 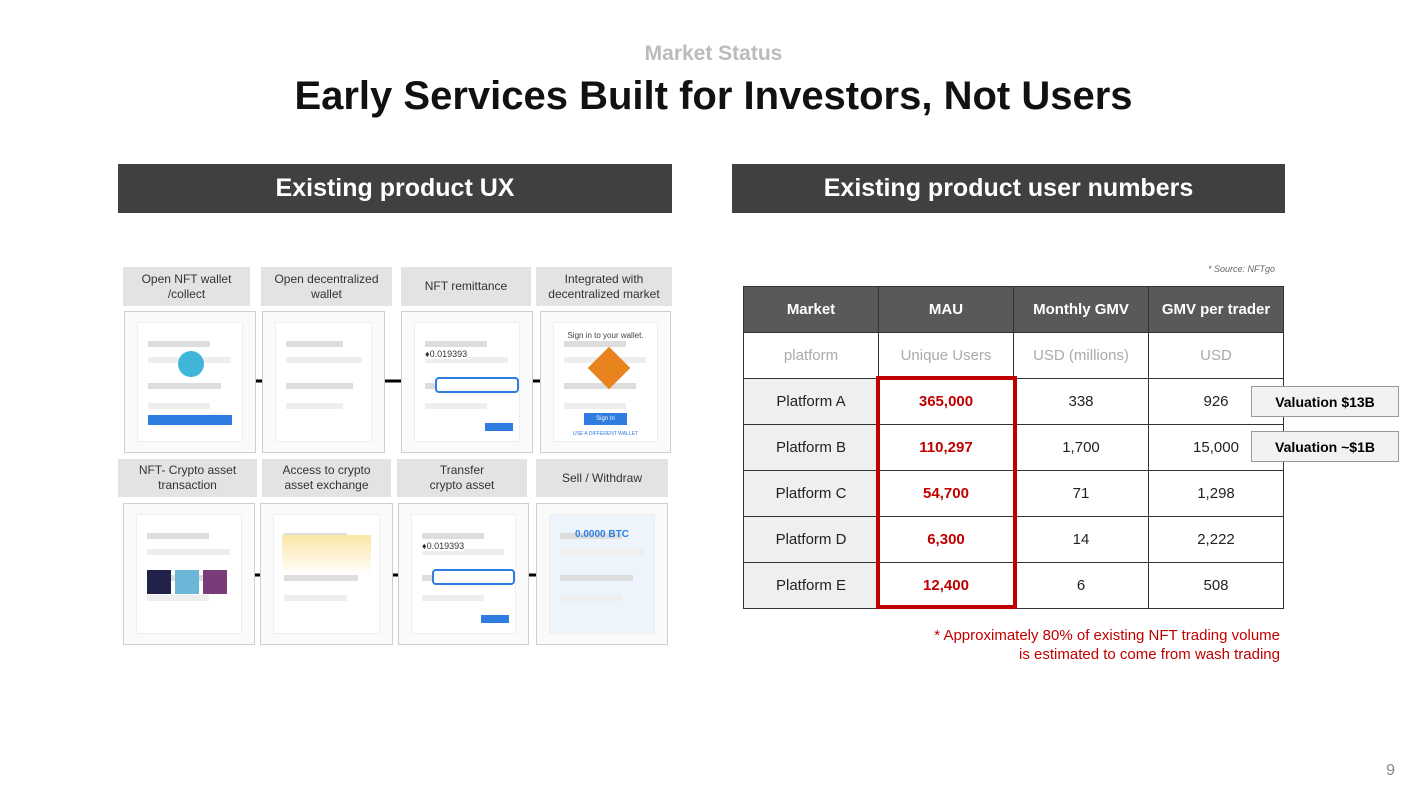 I want to click on step-label-line: Access to crypto, so click(x=326, y=470).